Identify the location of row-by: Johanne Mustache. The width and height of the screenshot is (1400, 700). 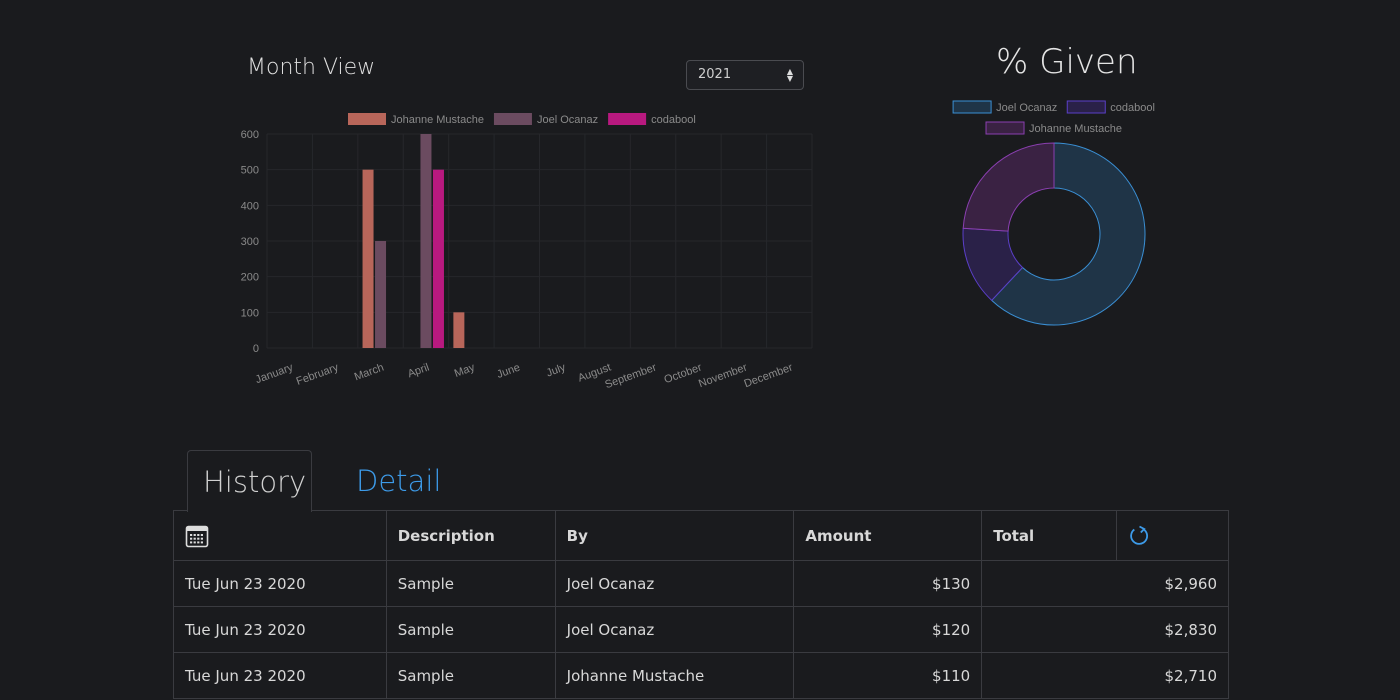
(674, 675).